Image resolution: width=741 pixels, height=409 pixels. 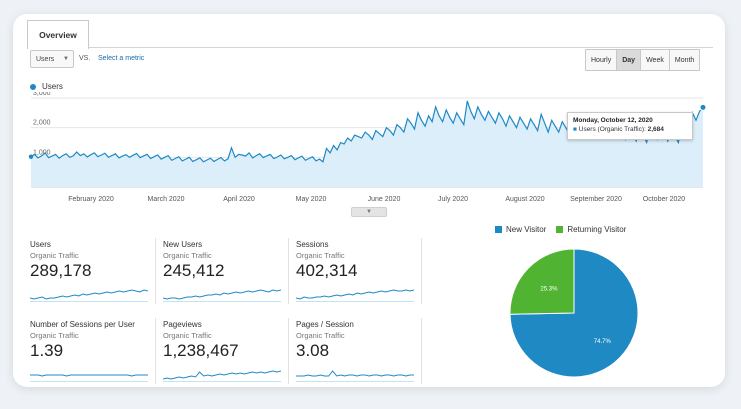 What do you see at coordinates (182, 324) in the screenshot?
I see `kpi-name: Pageviews` at bounding box center [182, 324].